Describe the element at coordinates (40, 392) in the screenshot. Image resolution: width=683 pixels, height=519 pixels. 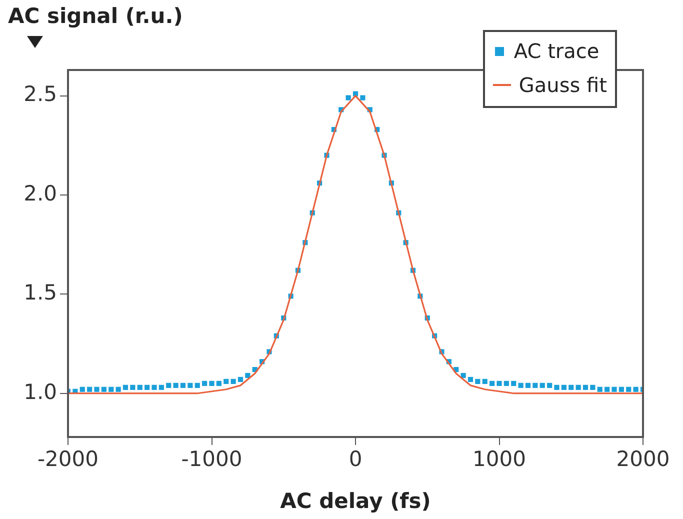
I see `y-tick-label: 1.0` at that location.